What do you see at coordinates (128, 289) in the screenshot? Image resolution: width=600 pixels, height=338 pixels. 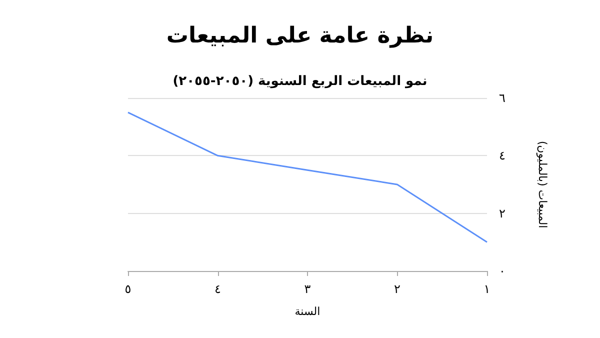 I see `x-tick-label: ٥` at bounding box center [128, 289].